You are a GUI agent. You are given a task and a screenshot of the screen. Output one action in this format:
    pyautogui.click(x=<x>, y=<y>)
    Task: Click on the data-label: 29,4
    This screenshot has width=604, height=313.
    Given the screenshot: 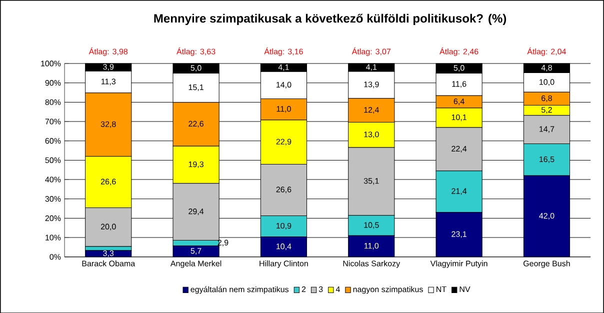 What is the action you would take?
    pyautogui.click(x=196, y=211)
    